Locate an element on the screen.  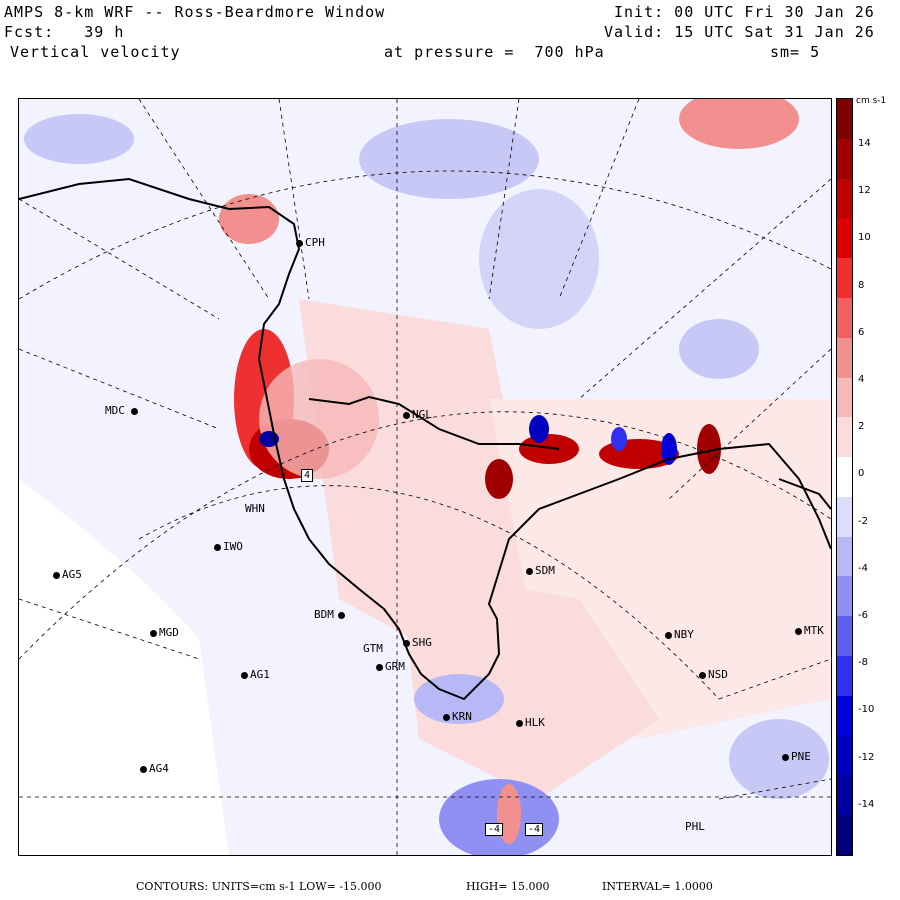
station-nsd: NSD is located at coordinates (713, 674).